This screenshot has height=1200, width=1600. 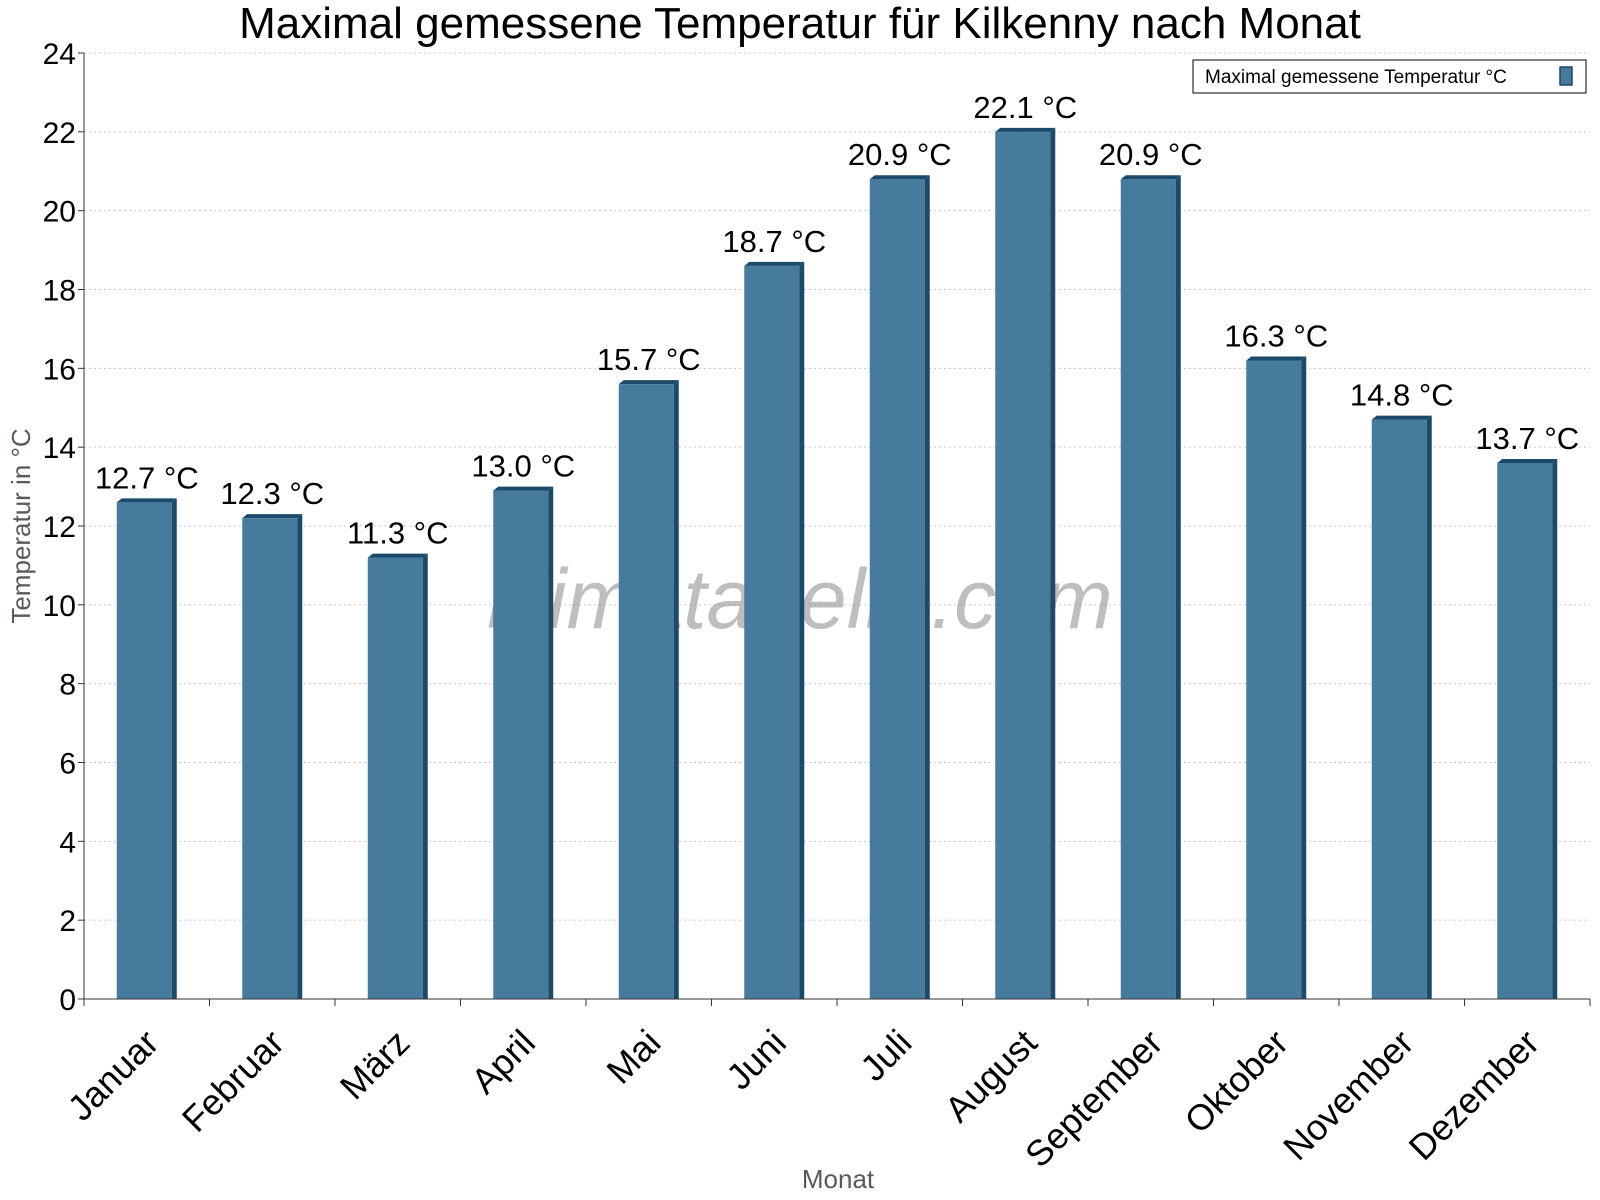 What do you see at coordinates (375, 1065) in the screenshot?
I see `x-tick-label: März` at bounding box center [375, 1065].